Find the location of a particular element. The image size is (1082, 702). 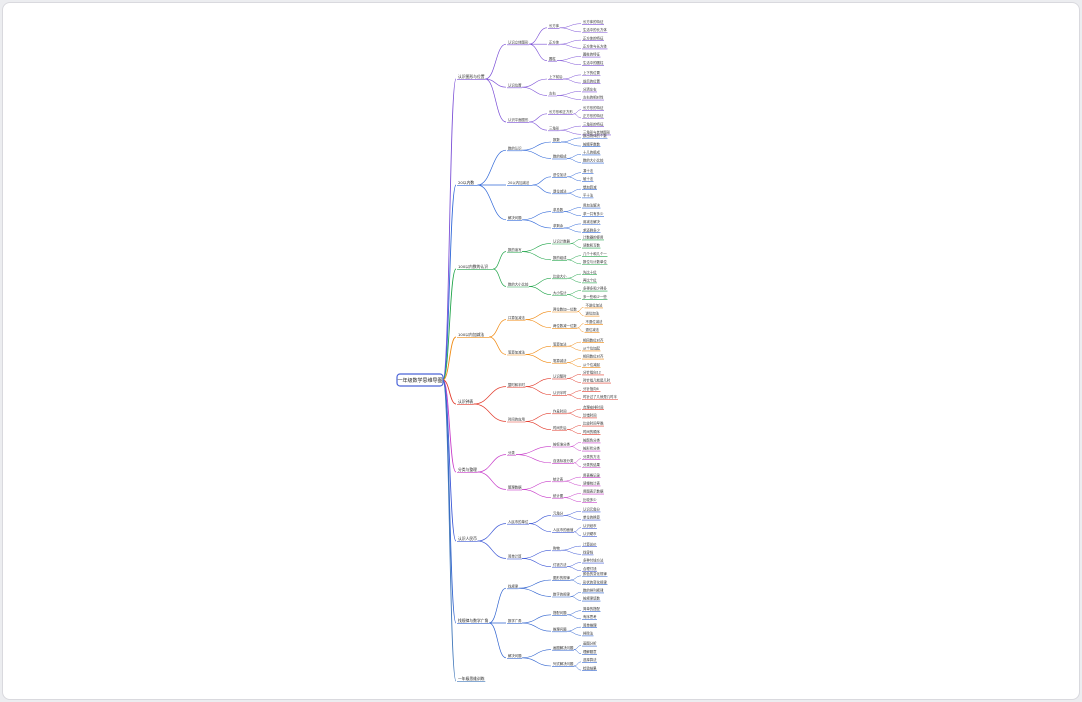

topic-4-1: 口算加减法 is located at coordinates (517, 317).